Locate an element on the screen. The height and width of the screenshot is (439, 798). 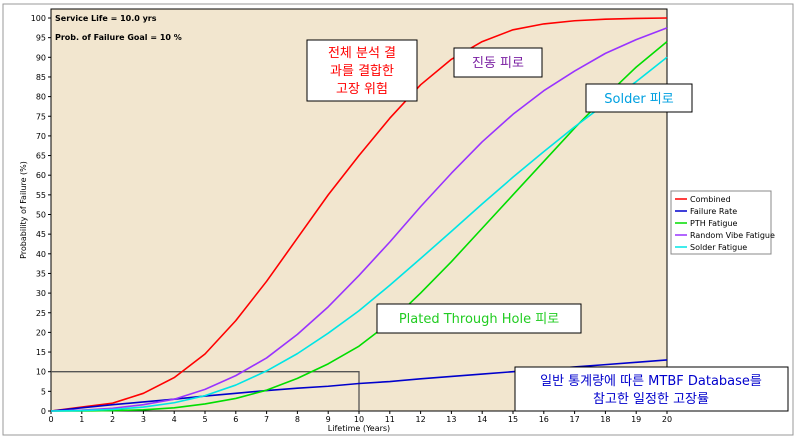
x-tick-label: 13 is located at coordinates (451, 419).